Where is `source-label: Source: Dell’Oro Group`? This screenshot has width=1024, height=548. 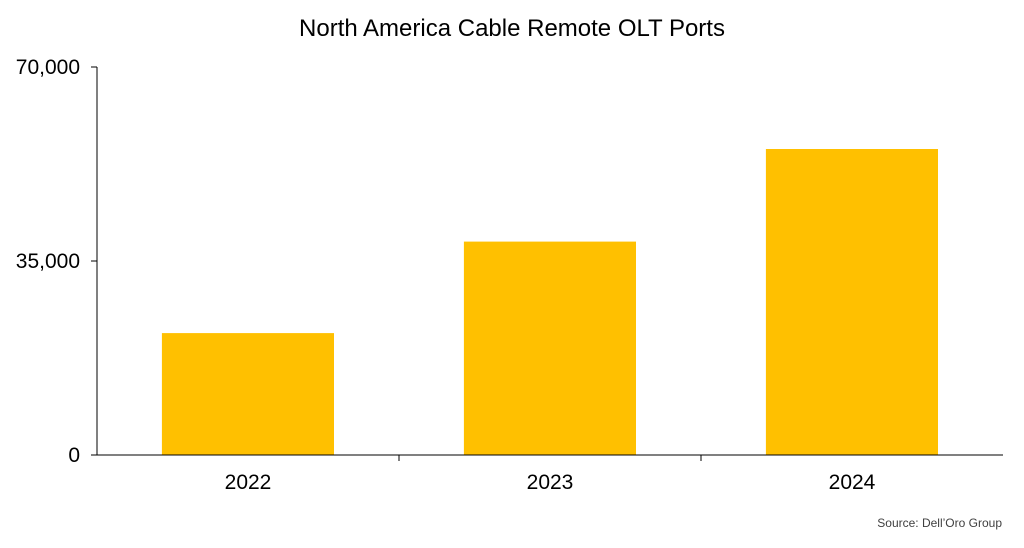 source-label: Source: Dell’Oro Group is located at coordinates (939, 523).